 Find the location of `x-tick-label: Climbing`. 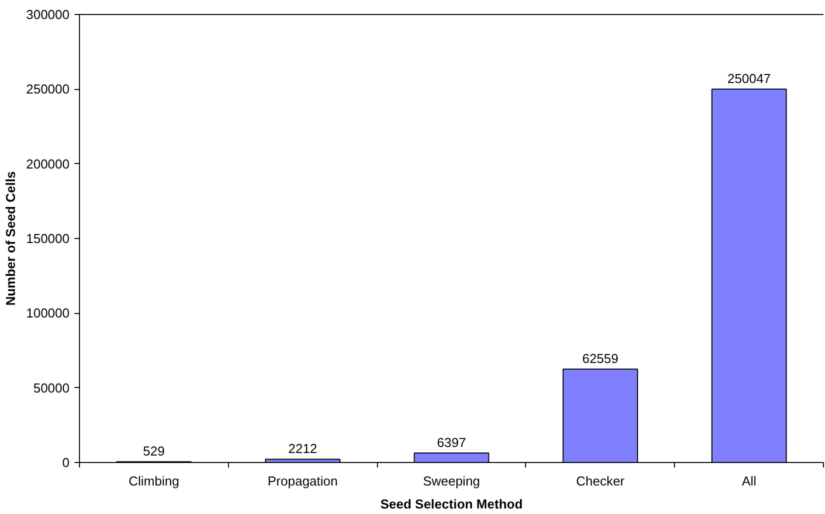

x-tick-label: Climbing is located at coordinates (154, 481).